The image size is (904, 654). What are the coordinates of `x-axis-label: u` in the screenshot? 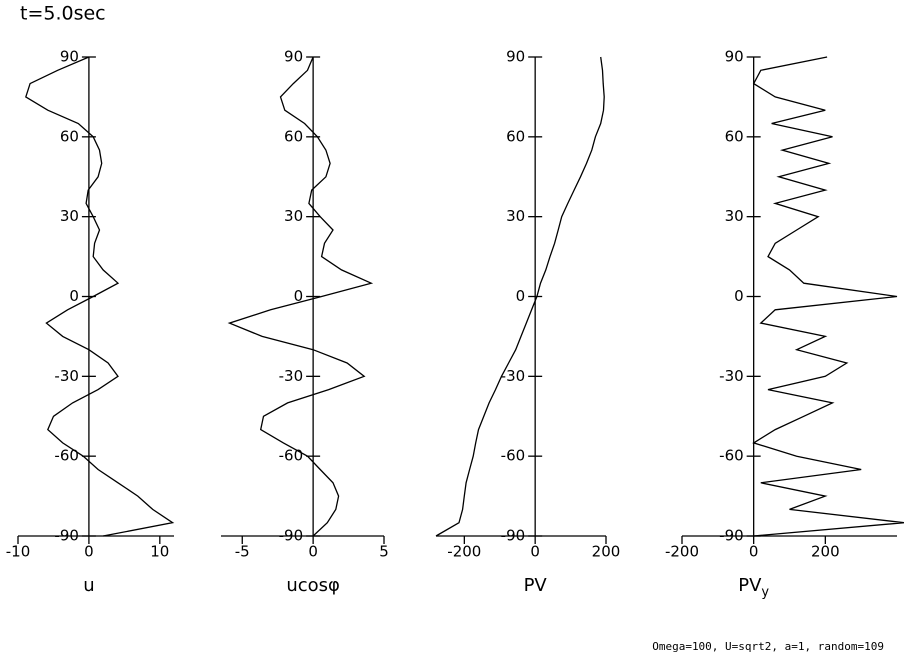 It's located at (88, 585).